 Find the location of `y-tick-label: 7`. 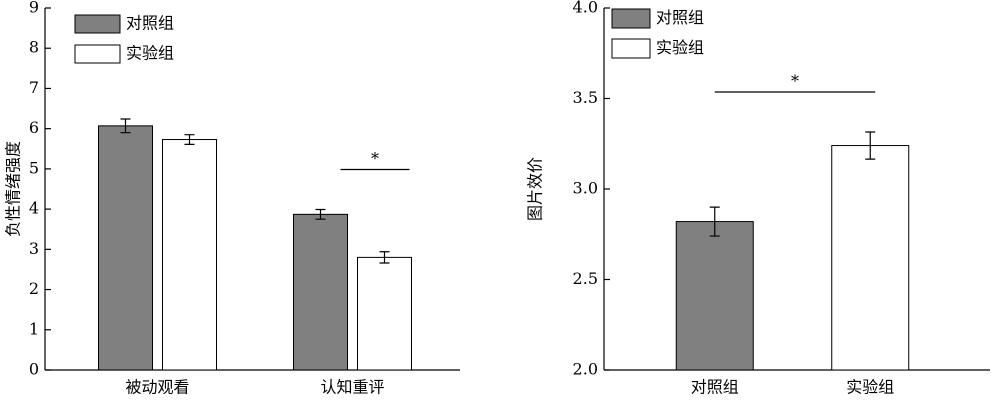

y-tick-label: 7 is located at coordinates (34, 87).